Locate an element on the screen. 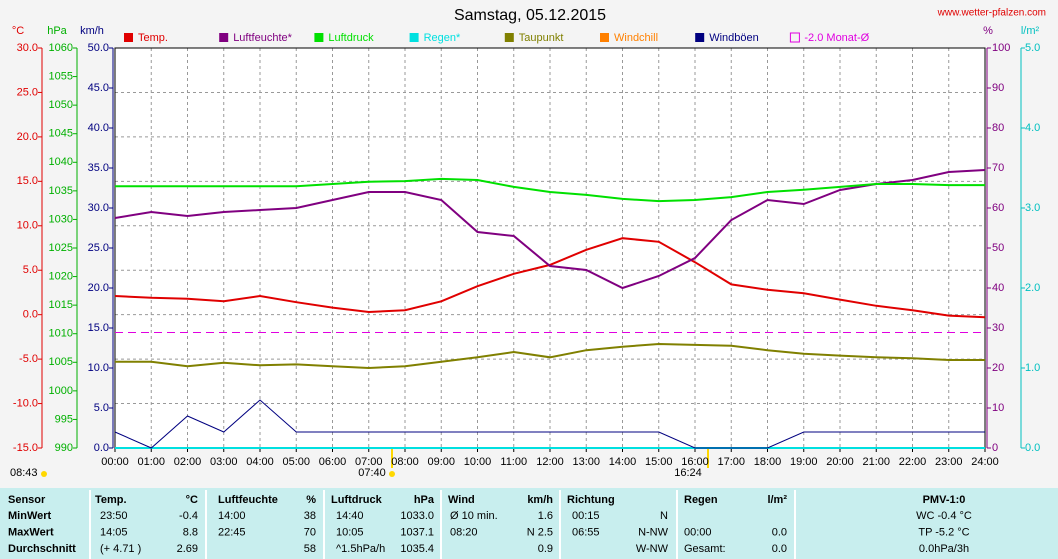  table-cell: 00:00 is located at coordinates (698, 532).